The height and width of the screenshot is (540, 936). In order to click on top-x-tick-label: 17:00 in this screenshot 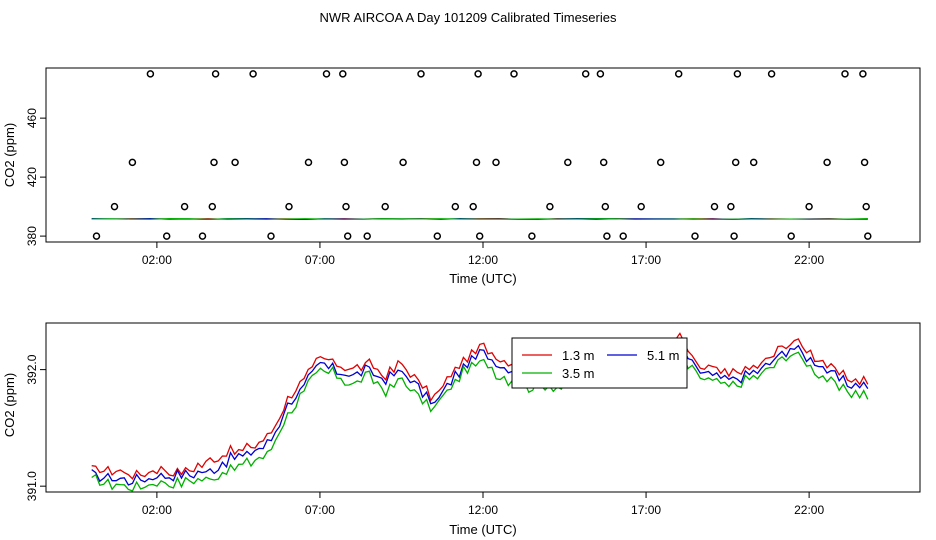, I will do `click(646, 260)`.